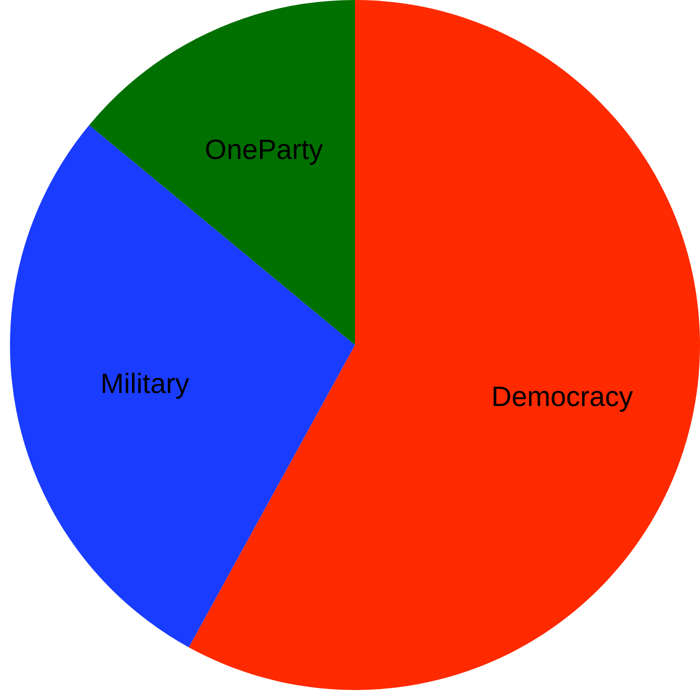 The width and height of the screenshot is (700, 700). Describe the element at coordinates (145, 383) in the screenshot. I see `slice-label: Military` at that location.